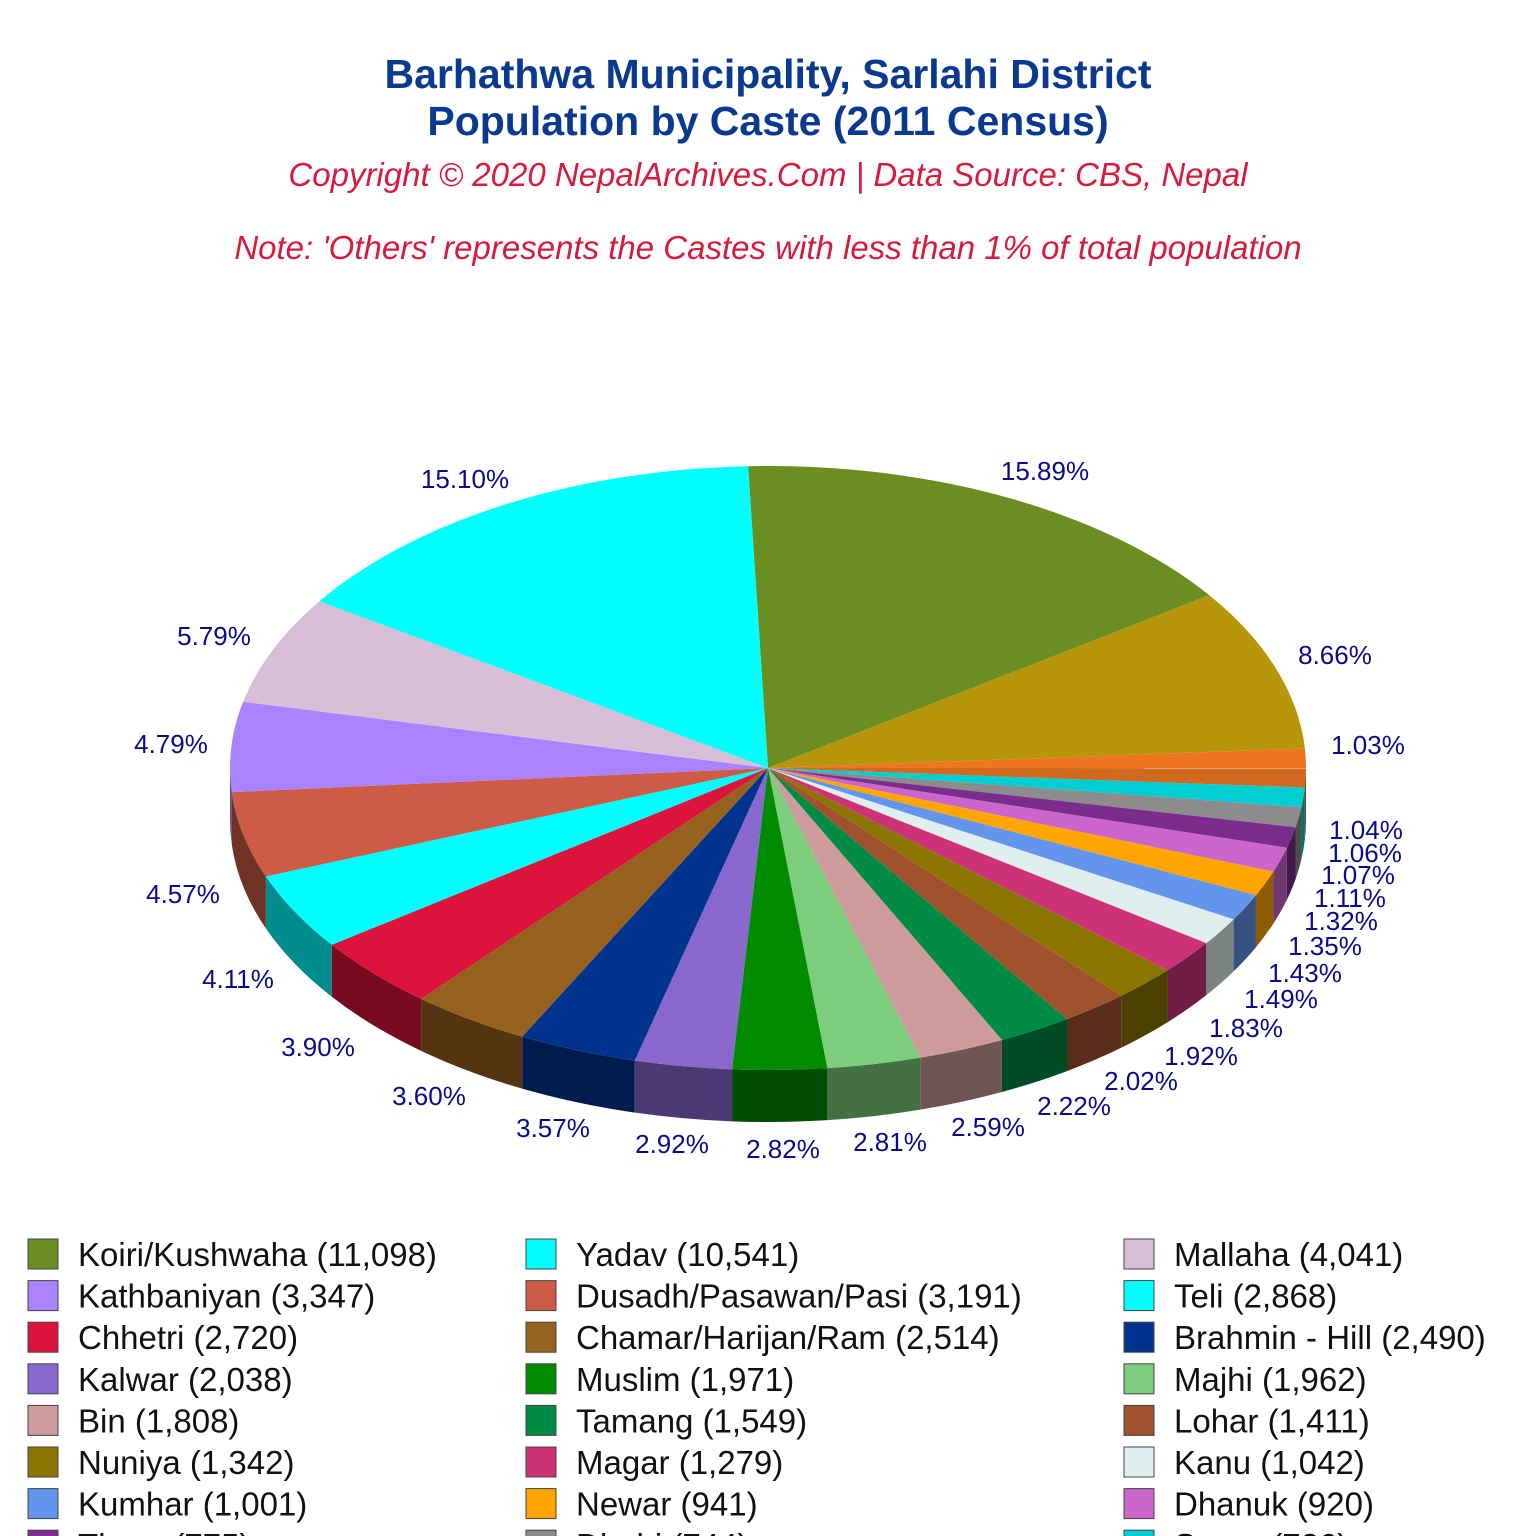 The image size is (1536, 1536). Describe the element at coordinates (257, 1254) in the screenshot. I see `legend-label: Koiri/Kushwaha (11,098)` at that location.